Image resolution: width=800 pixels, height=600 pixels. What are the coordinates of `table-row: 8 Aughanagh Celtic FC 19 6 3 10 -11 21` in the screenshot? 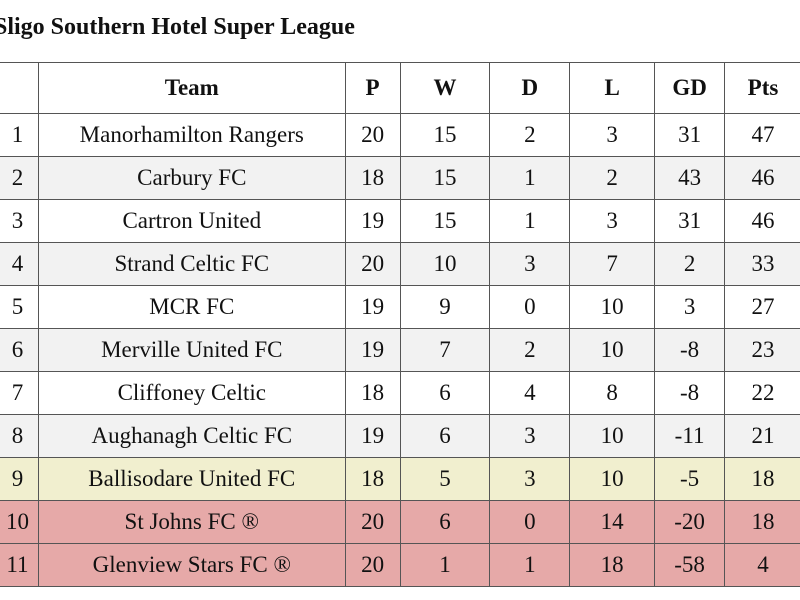 It's located at (400, 436).